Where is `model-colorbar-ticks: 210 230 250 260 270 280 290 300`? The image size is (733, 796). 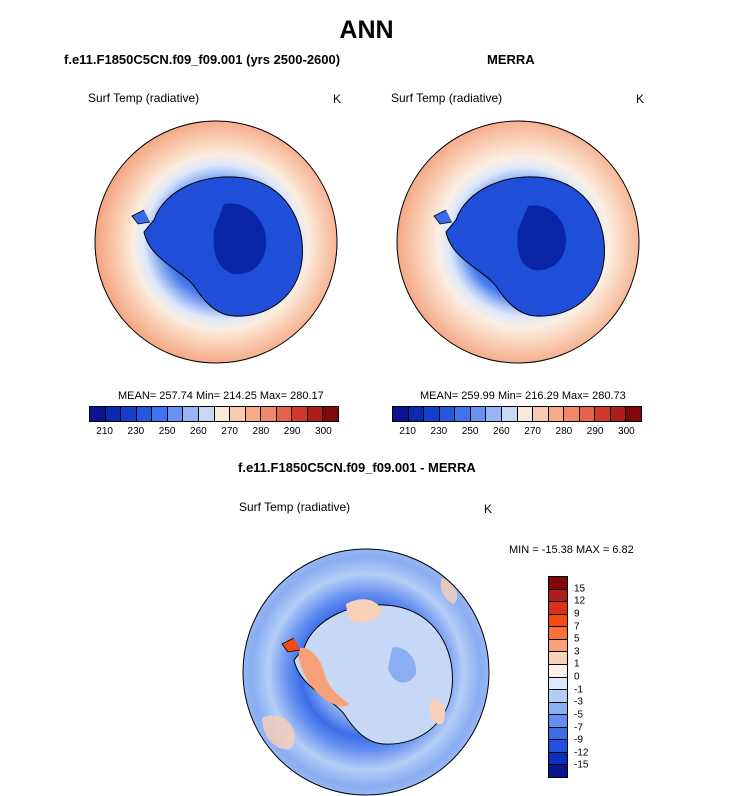
model-colorbar-ticks: 210 230 250 260 270 280 290 300 is located at coordinates (214, 433).